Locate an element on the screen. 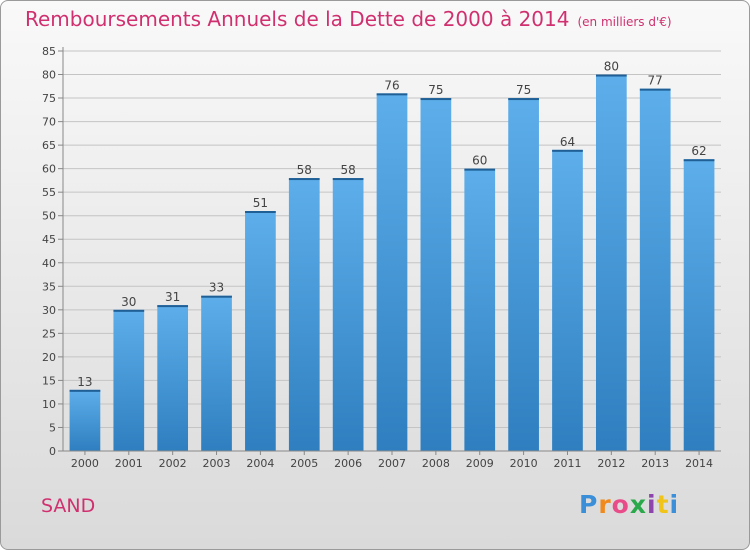 The width and height of the screenshot is (750, 550). y-tick-label: 35 is located at coordinates (49, 286).